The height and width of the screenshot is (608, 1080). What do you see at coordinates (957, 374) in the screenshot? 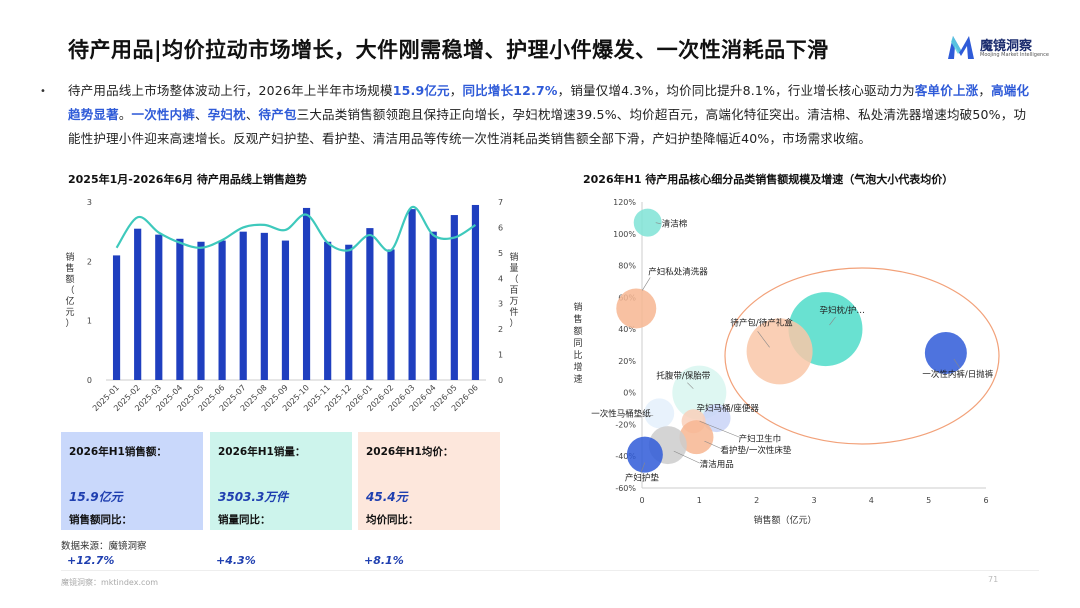
I see `bubble-label: 一次性内裤/日抛裤` at bounding box center [957, 374].